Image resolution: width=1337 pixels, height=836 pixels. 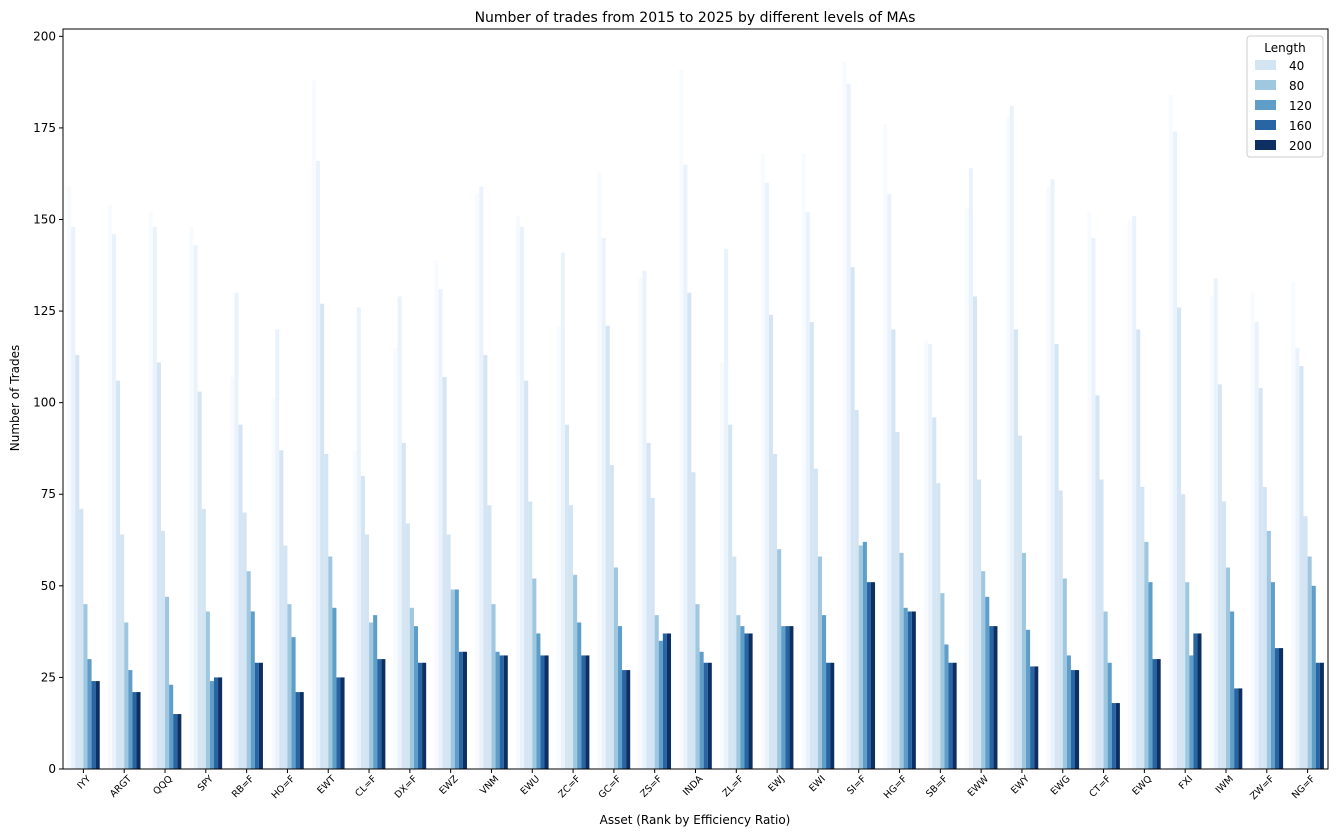 What do you see at coordinates (896, 788) in the screenshot?
I see `x-tick-label: HG=F` at bounding box center [896, 788].